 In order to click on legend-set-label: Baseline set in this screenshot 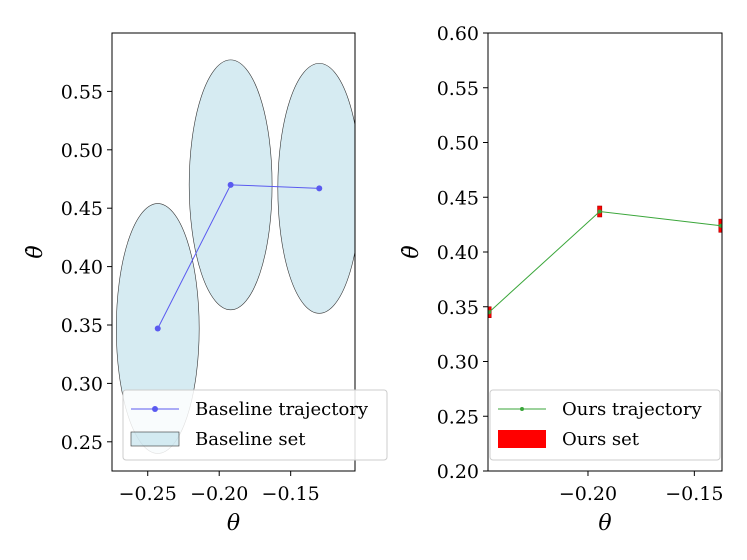, I will do `click(250, 439)`.